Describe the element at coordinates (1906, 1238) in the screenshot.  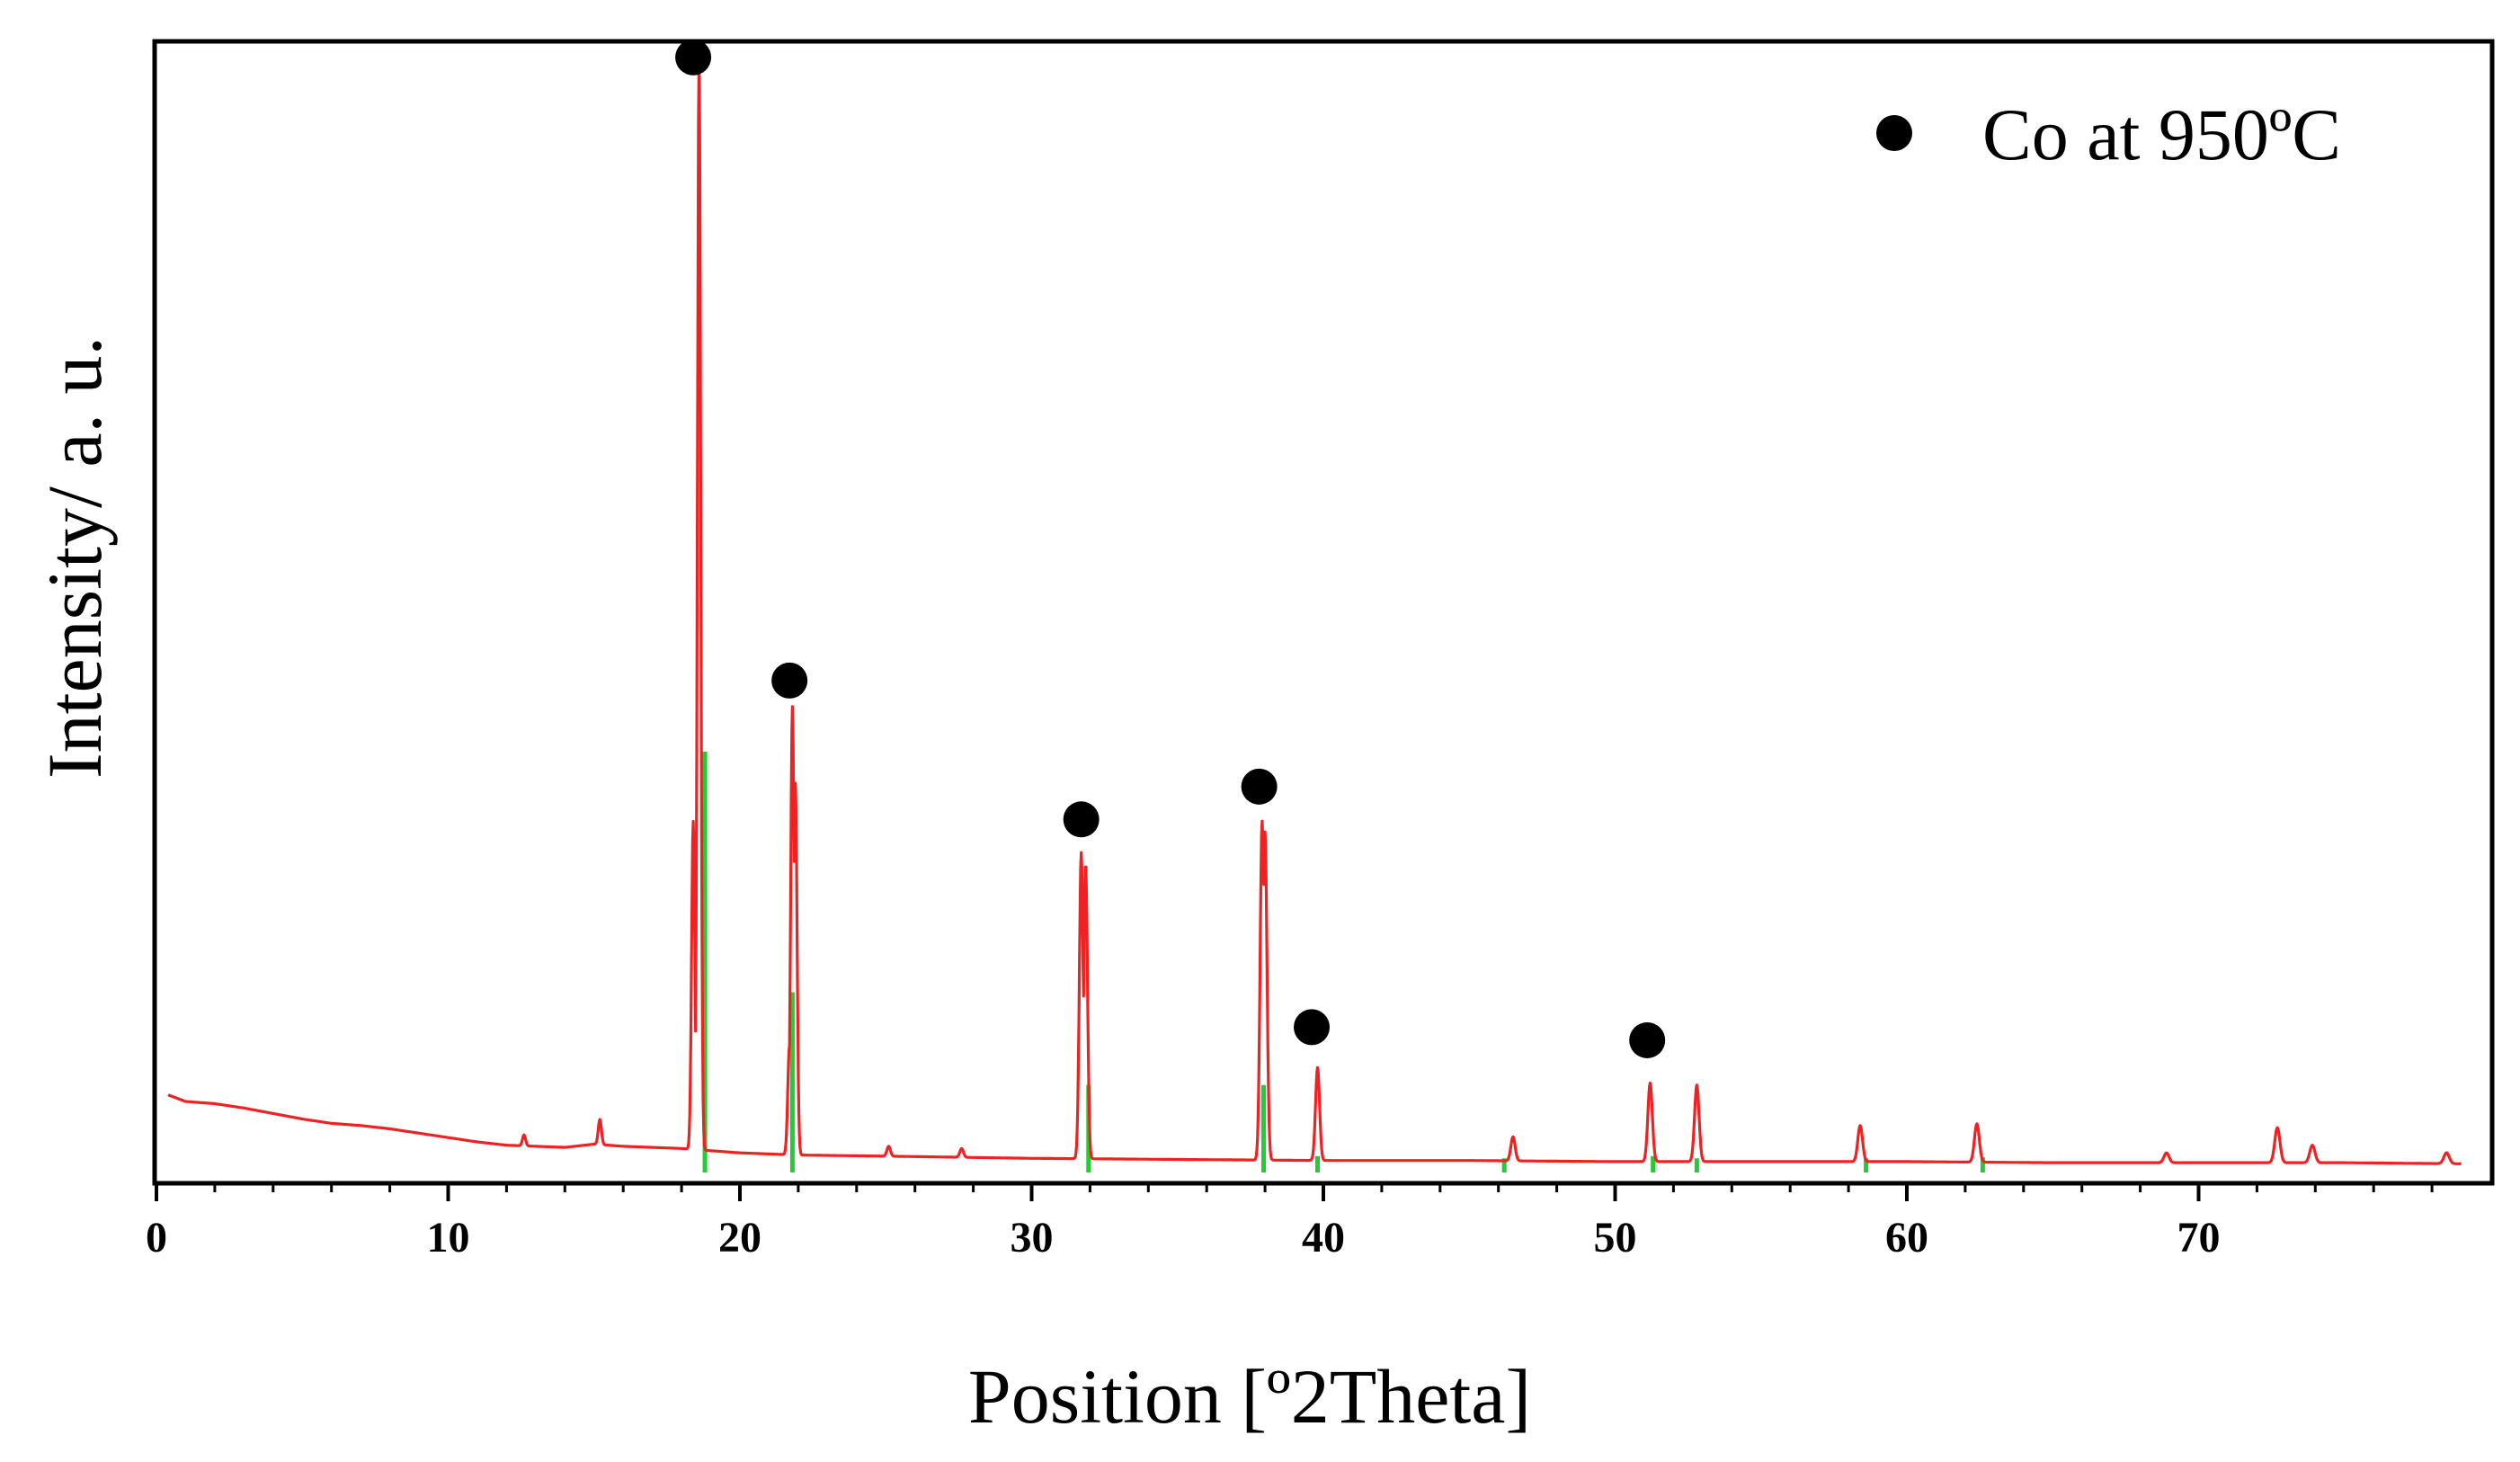
I see `x-tick-label: 60` at that location.